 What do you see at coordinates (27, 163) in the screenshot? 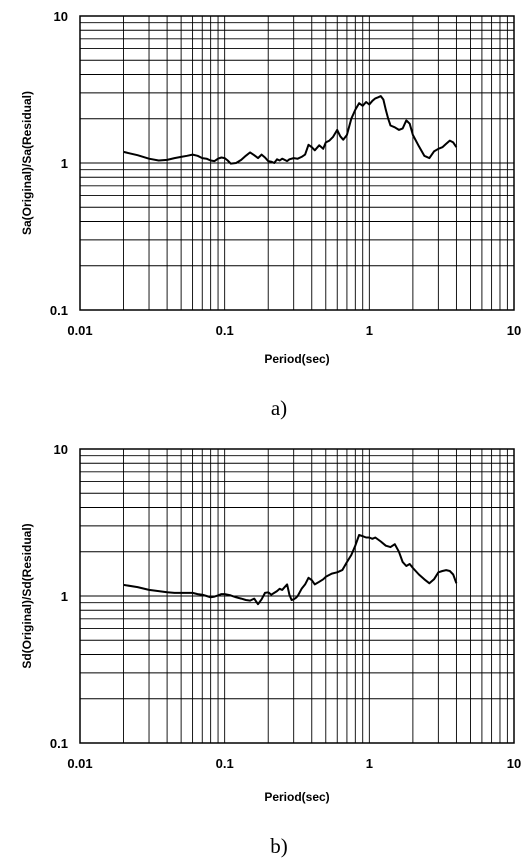
I see `y-axis-label: Sa(Original)/Sa(Residual)` at bounding box center [27, 163].